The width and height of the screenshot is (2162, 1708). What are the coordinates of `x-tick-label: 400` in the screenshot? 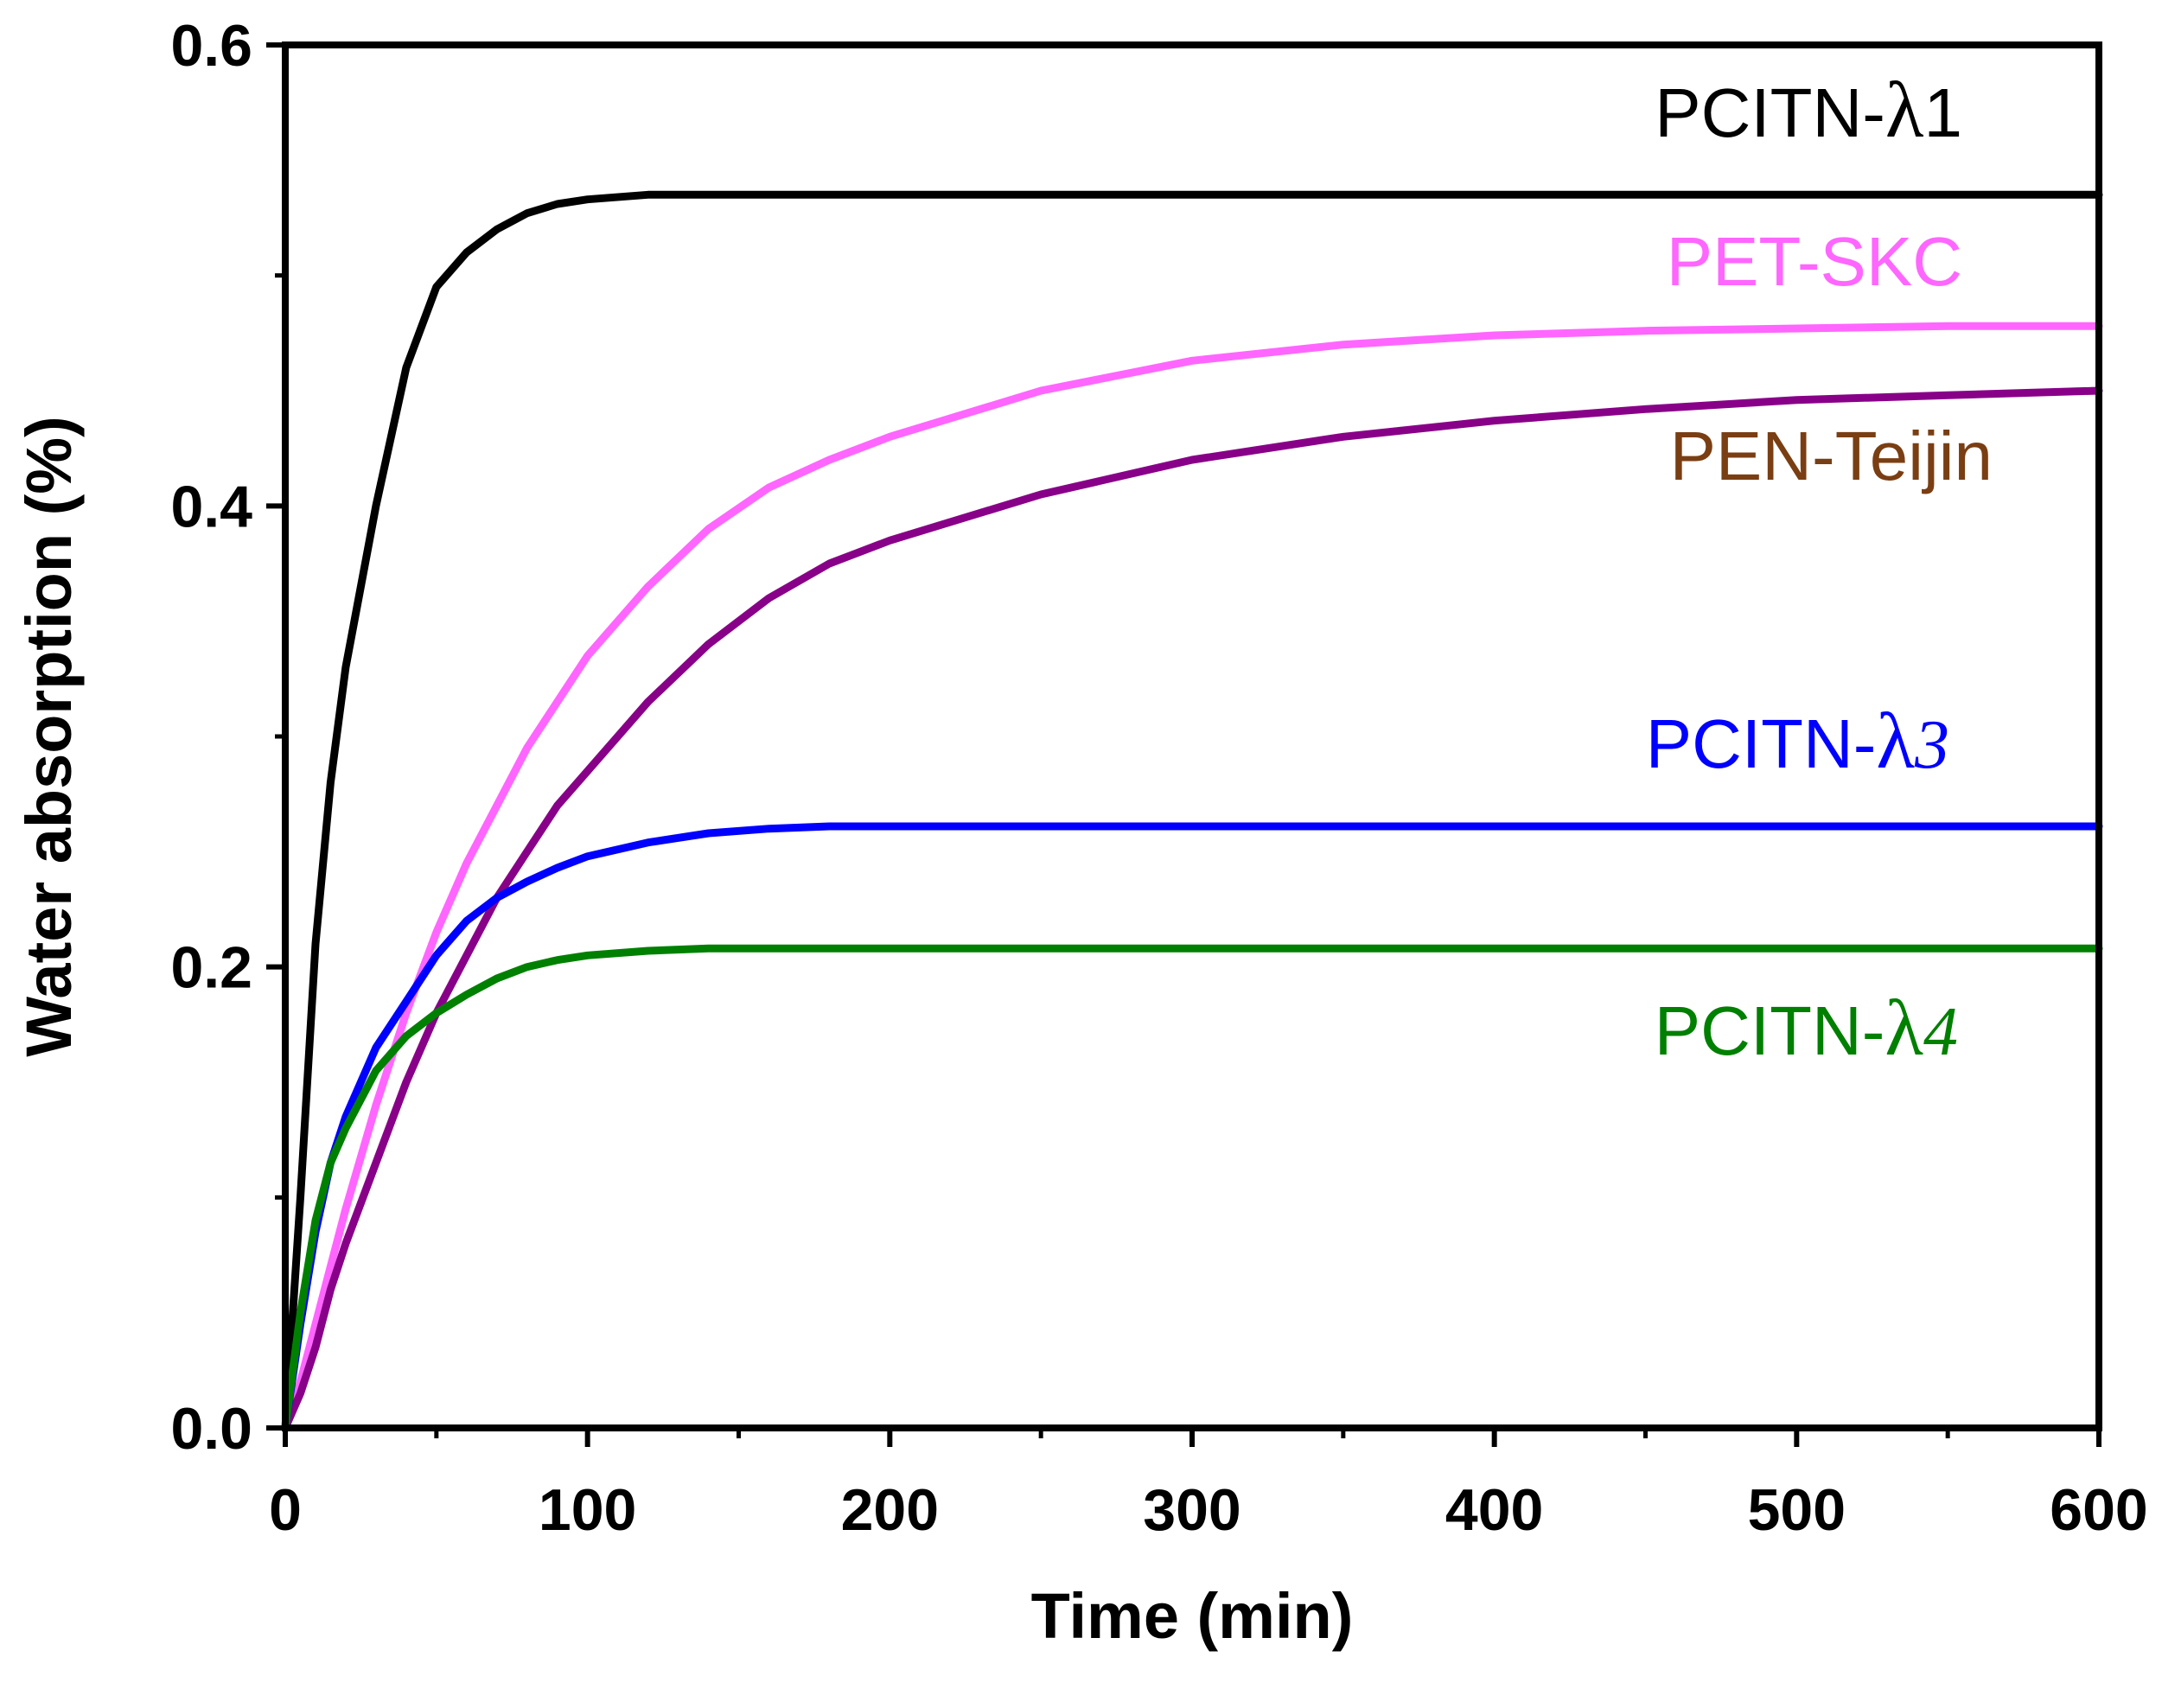 It's located at (1494, 1510).